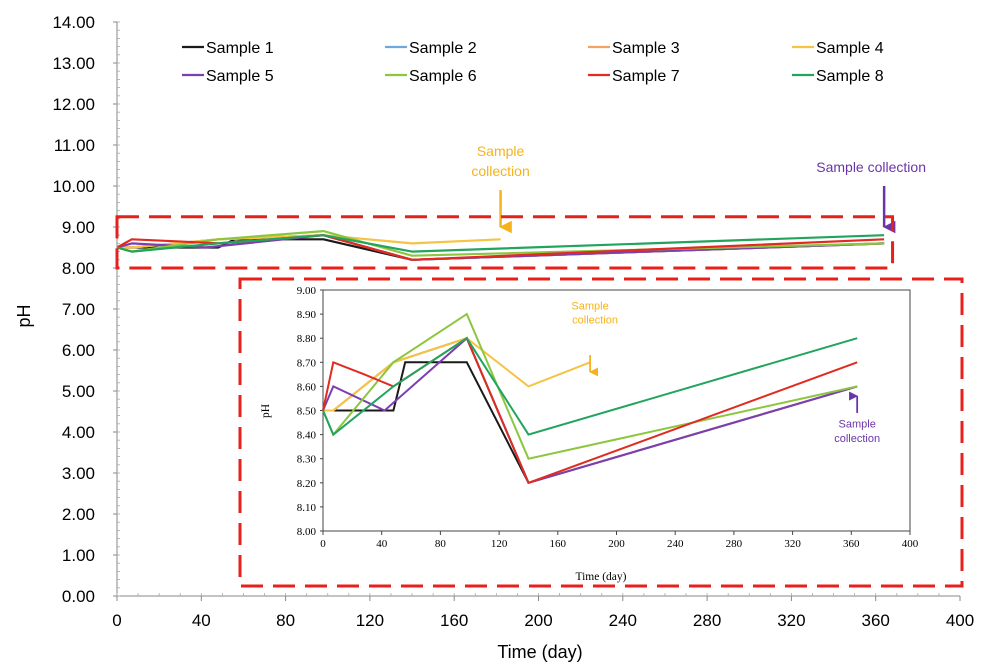  What do you see at coordinates (725, 372) in the screenshot?
I see `inset-annotations: Sample collection Sample collection` at bounding box center [725, 372].